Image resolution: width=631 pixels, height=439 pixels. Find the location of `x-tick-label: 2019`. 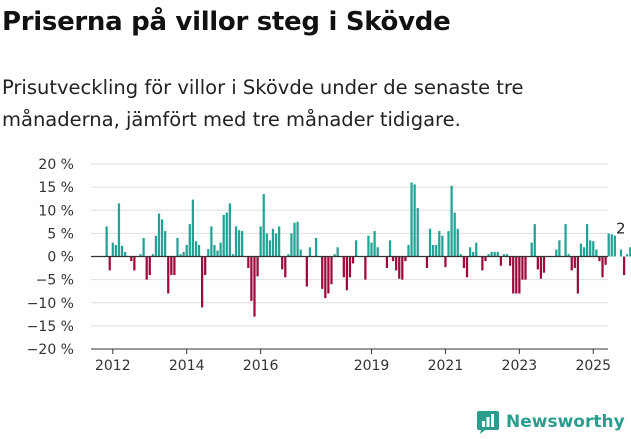

x-tick-label: 2019 is located at coordinates (372, 366).